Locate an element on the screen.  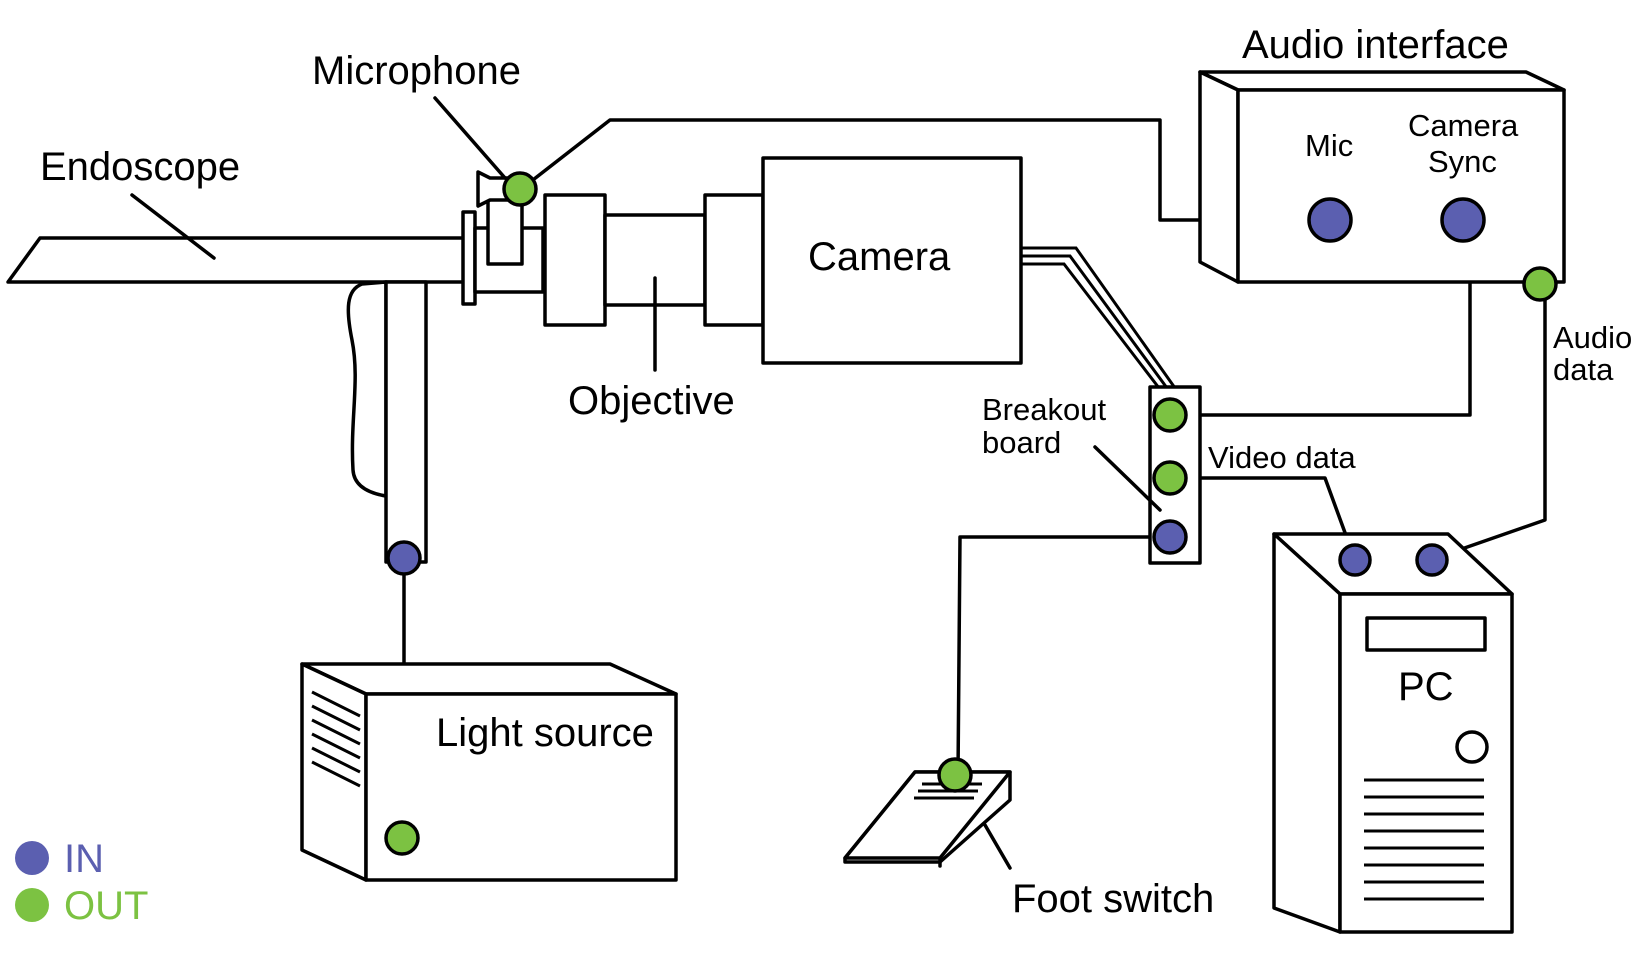
camera-sync-in-connector is located at coordinates (1463, 220).